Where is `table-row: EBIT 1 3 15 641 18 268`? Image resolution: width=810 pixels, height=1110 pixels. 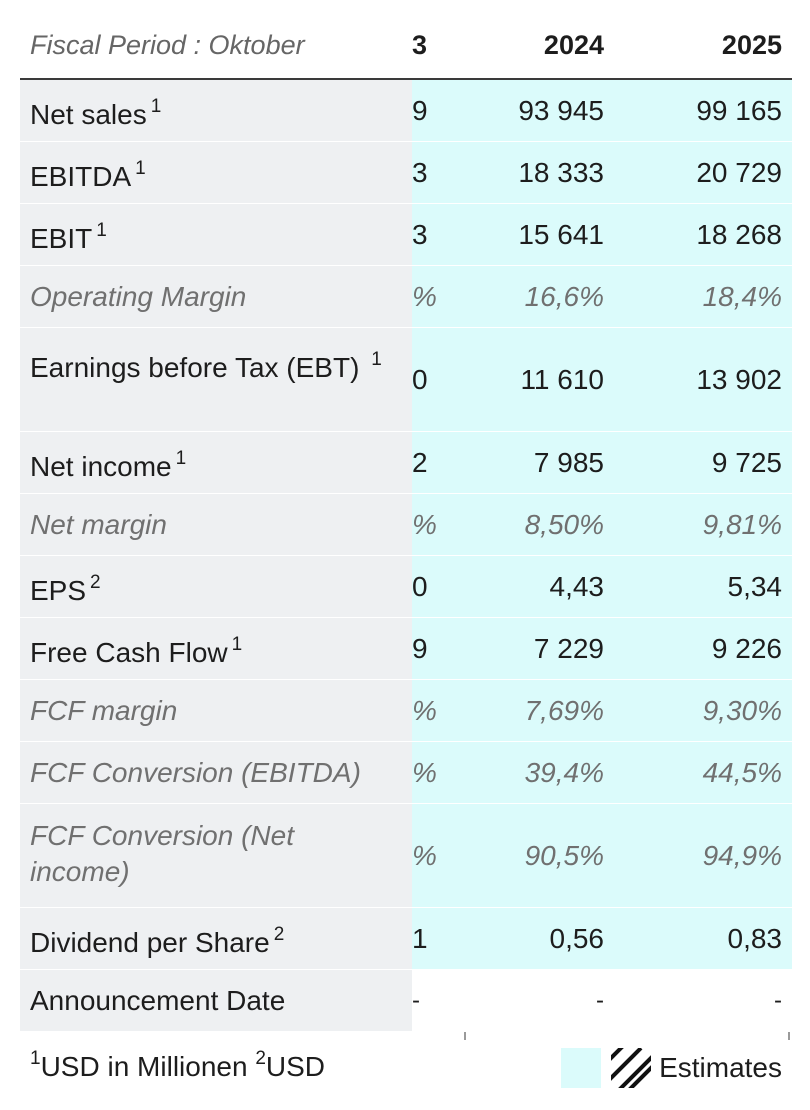
table-row: EBIT 1 3 15 641 18 268 is located at coordinates (406, 235).